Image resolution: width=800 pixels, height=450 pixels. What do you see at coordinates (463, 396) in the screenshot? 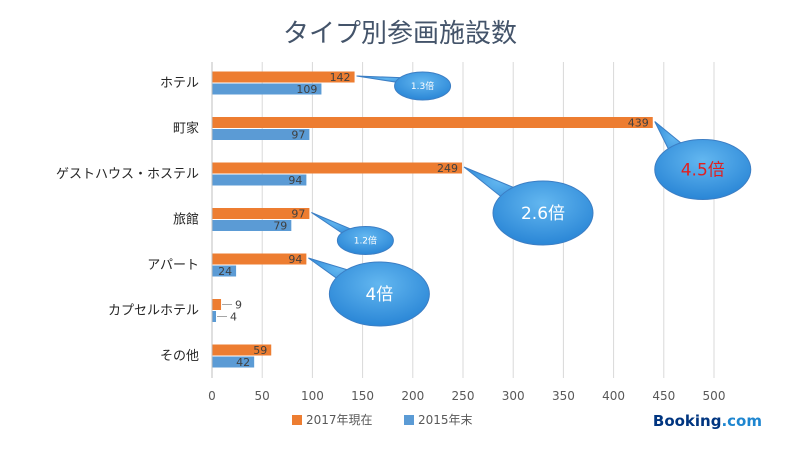
I see `x-tick-label: 250` at bounding box center [463, 396].